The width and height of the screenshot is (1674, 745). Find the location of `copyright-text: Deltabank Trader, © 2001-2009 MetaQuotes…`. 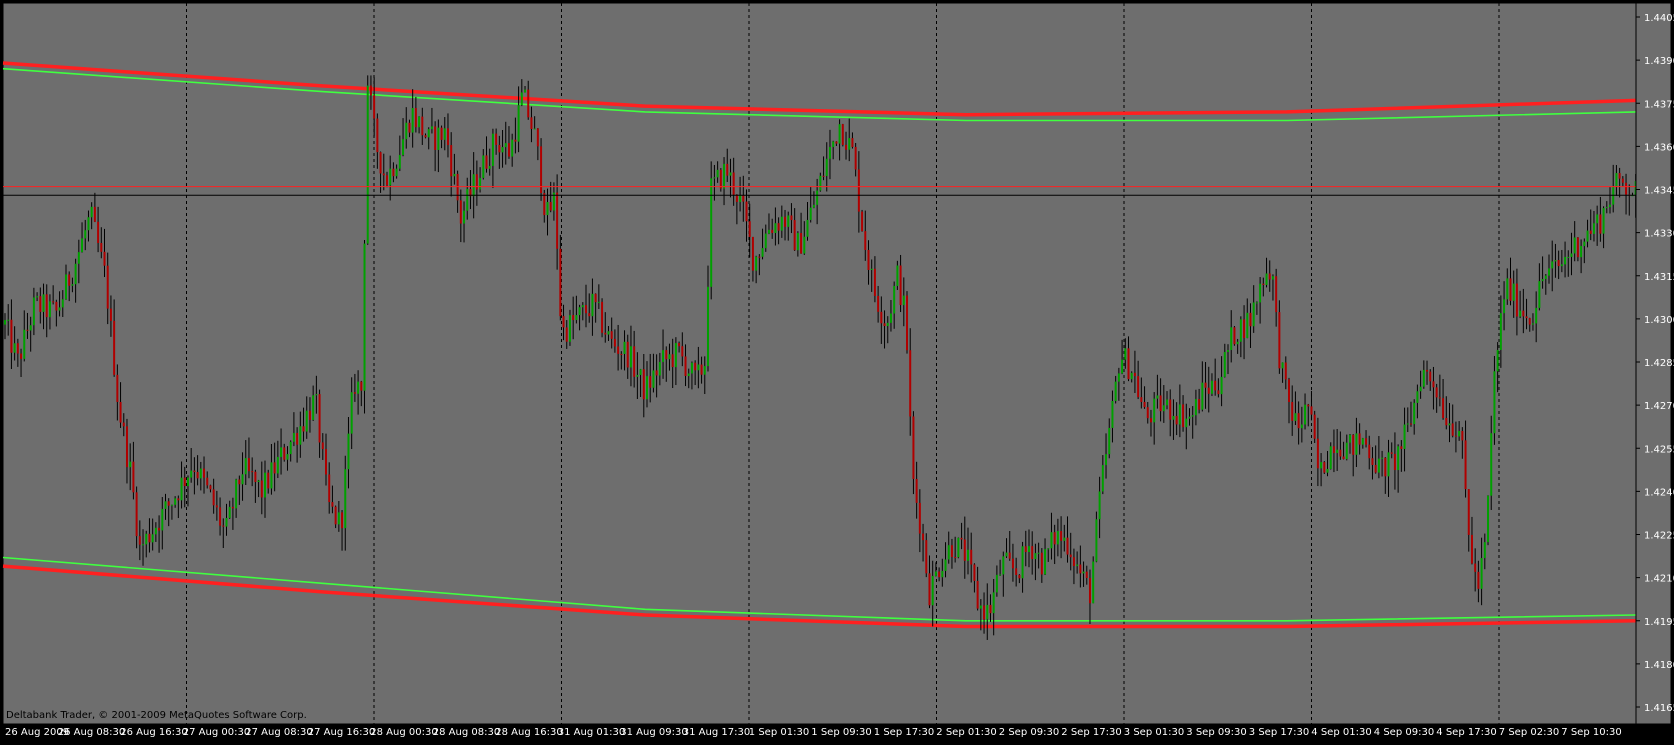

copyright-text: Deltabank Trader, © 2001-2009 MetaQuotes… is located at coordinates (156, 715).